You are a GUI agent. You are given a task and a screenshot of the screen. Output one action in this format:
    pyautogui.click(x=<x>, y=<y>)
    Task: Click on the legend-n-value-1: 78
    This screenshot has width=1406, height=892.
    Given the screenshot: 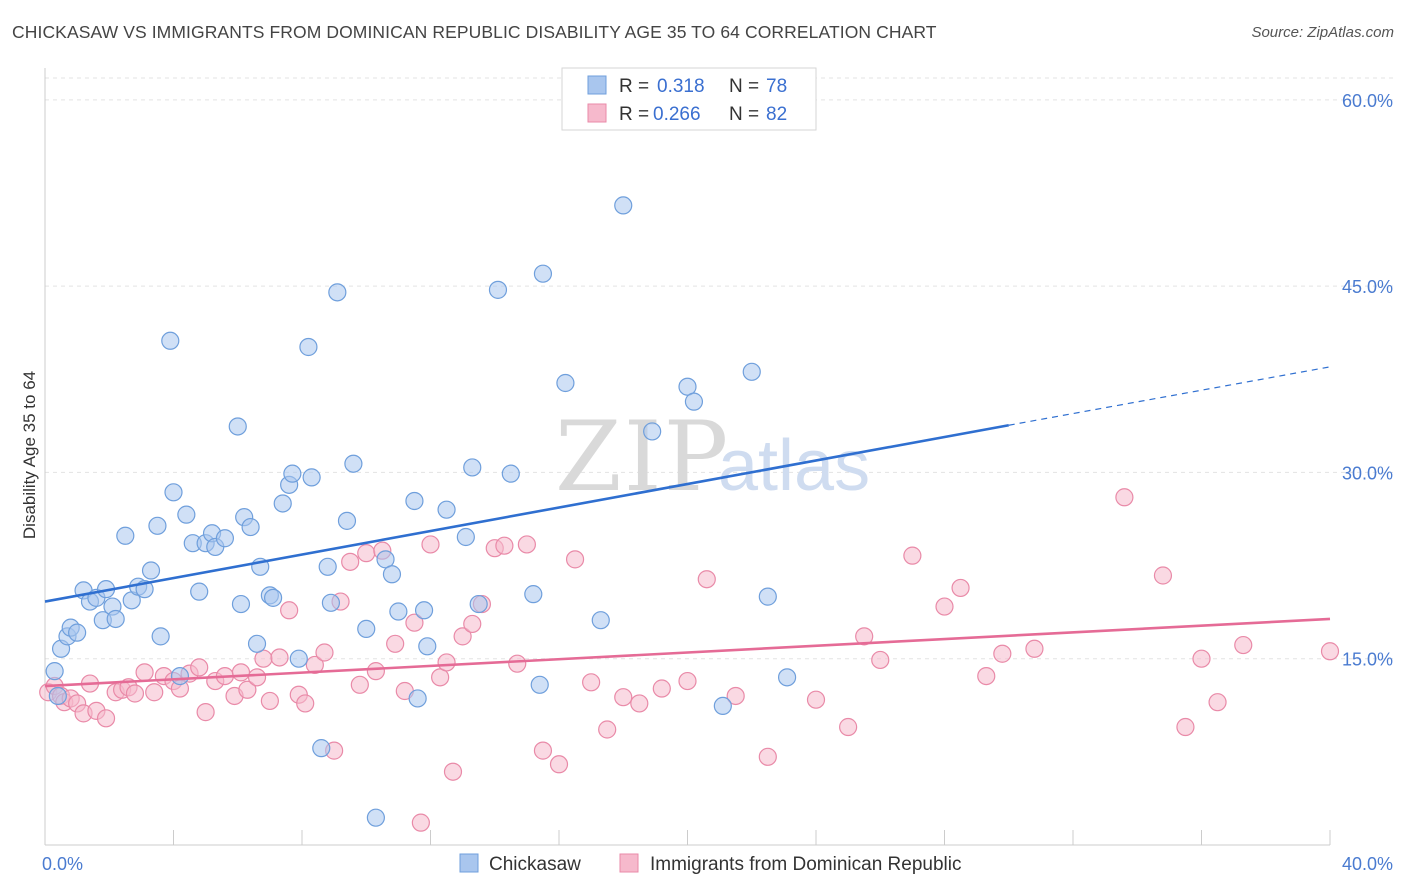 What is the action you would take?
    pyautogui.click(x=776, y=86)
    